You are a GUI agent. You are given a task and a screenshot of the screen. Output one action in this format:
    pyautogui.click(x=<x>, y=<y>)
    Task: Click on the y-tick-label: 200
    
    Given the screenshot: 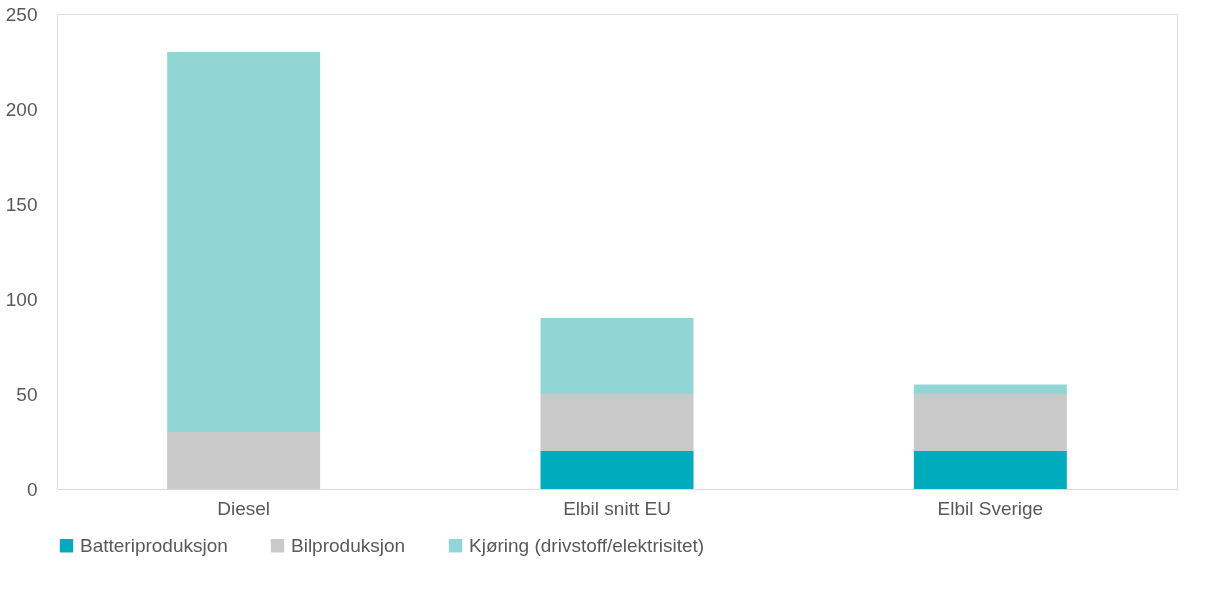 What is the action you would take?
    pyautogui.click(x=21, y=109)
    